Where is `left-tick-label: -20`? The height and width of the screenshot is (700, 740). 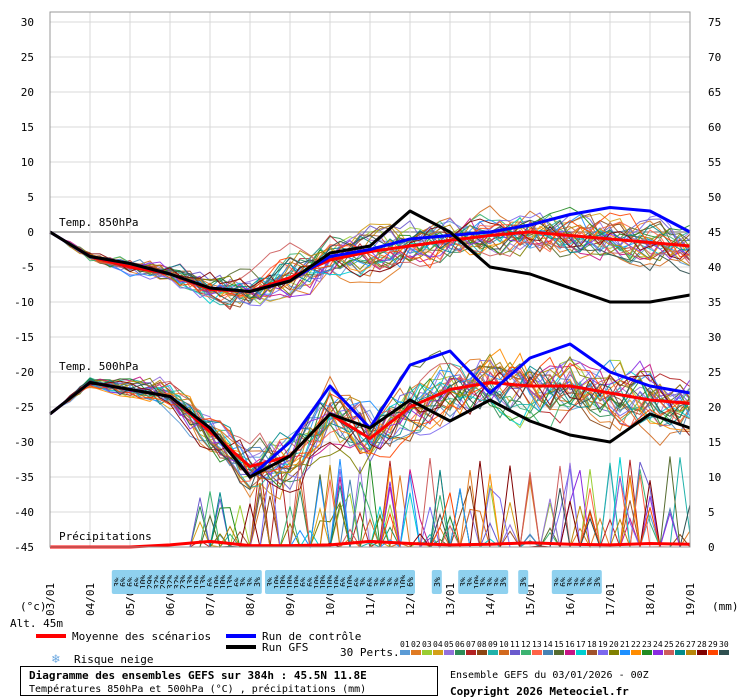
left-tick-label: -20 is located at coordinates (24, 372).